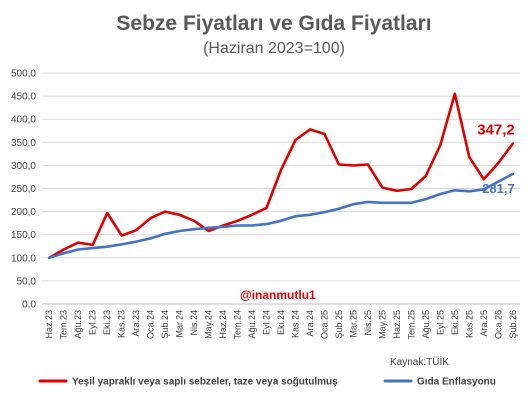  What do you see at coordinates (64, 325) in the screenshot?
I see `x-tick-label: Tem.23` at bounding box center [64, 325].